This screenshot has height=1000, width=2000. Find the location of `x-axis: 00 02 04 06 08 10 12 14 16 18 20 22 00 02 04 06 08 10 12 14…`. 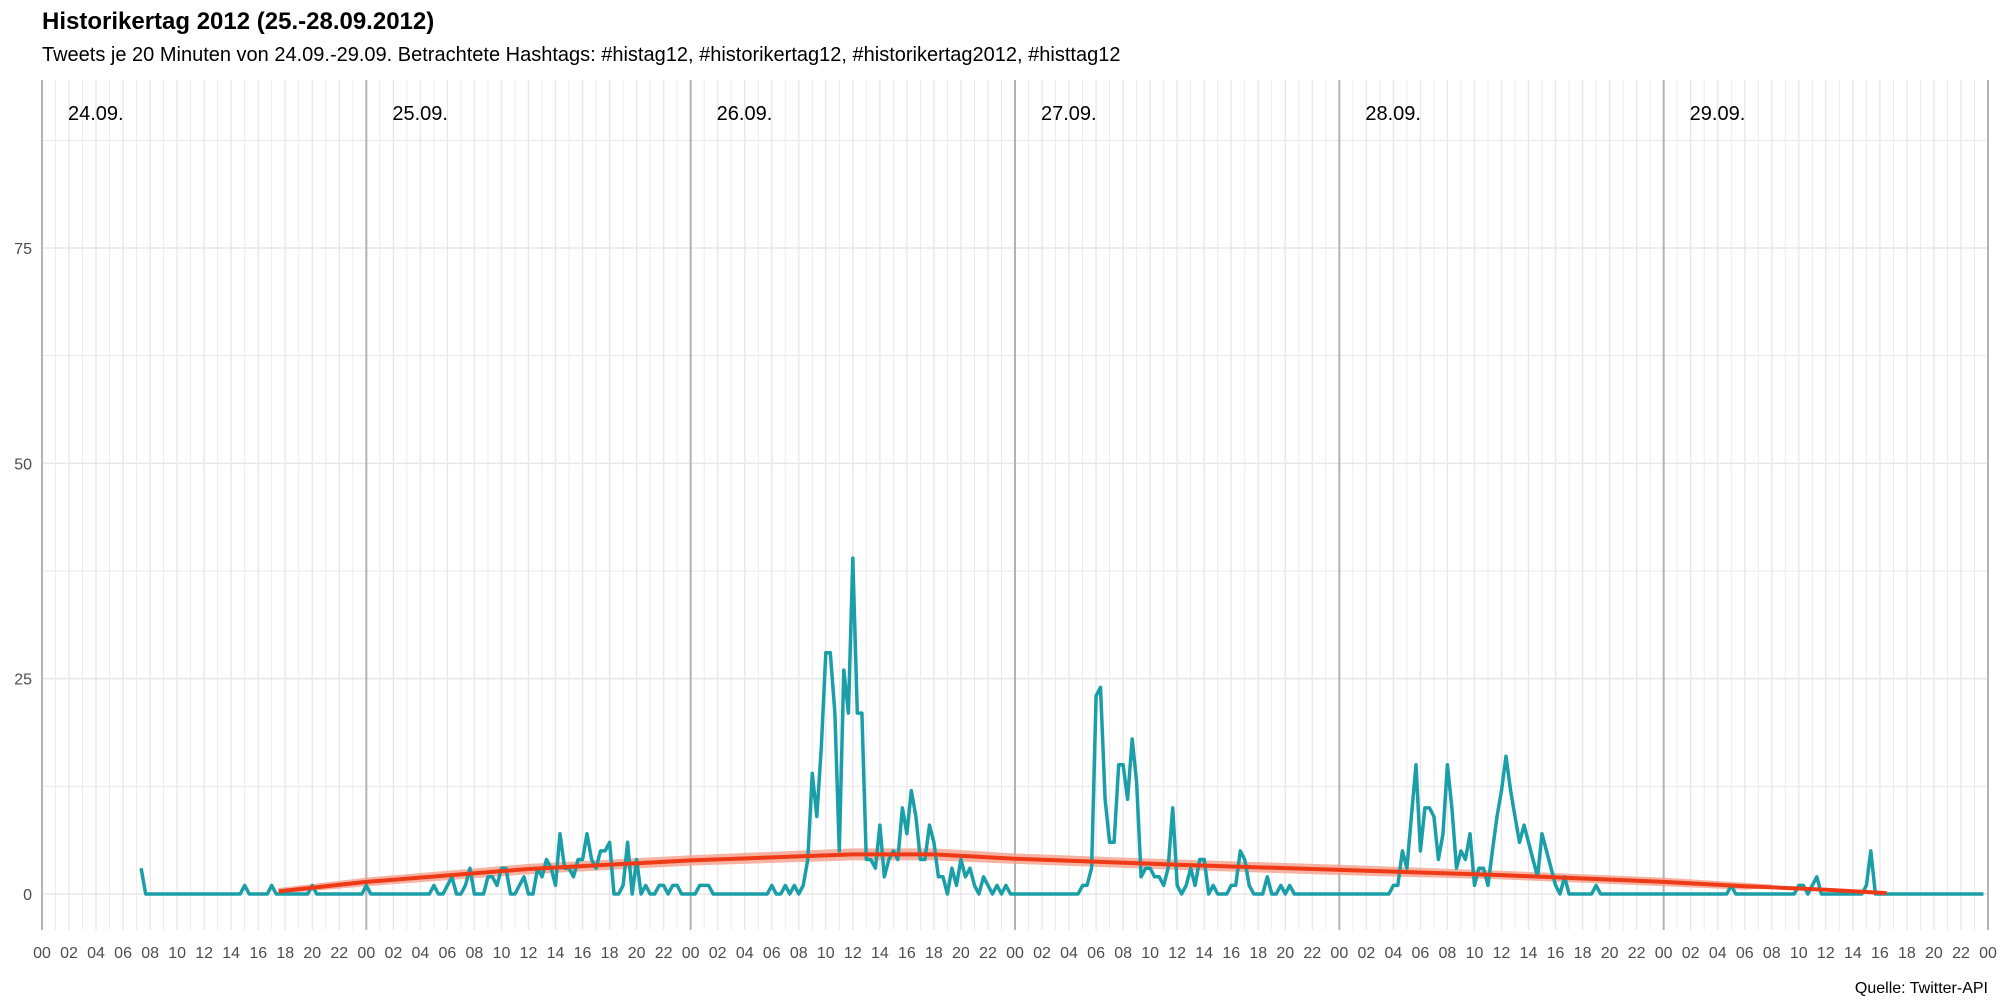

x-axis: 00 02 04 06 08 10 12 14 16 18 20 22 00 02 04 06 08 10 12 14… is located at coordinates (1015, 953).